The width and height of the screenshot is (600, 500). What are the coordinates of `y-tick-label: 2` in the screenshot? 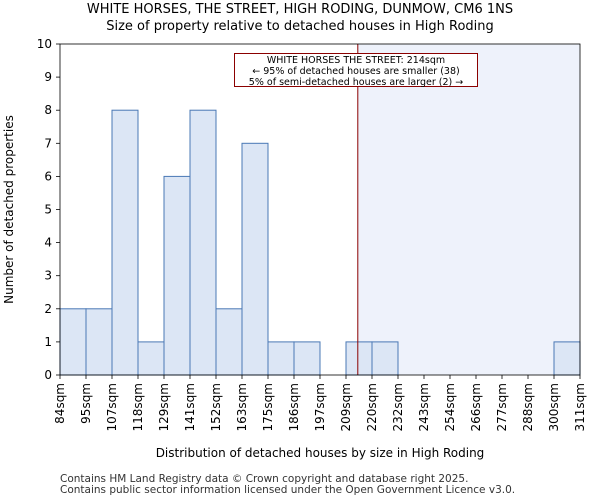 It's located at (48, 309).